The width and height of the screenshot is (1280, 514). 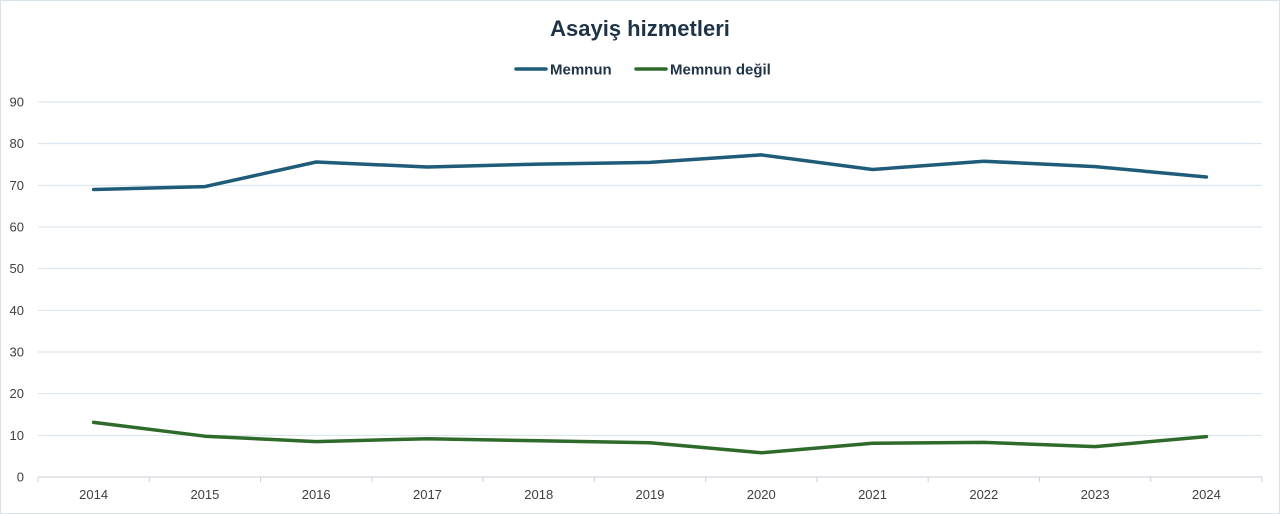 I want to click on x-tick-label: 2015, so click(x=204, y=494).